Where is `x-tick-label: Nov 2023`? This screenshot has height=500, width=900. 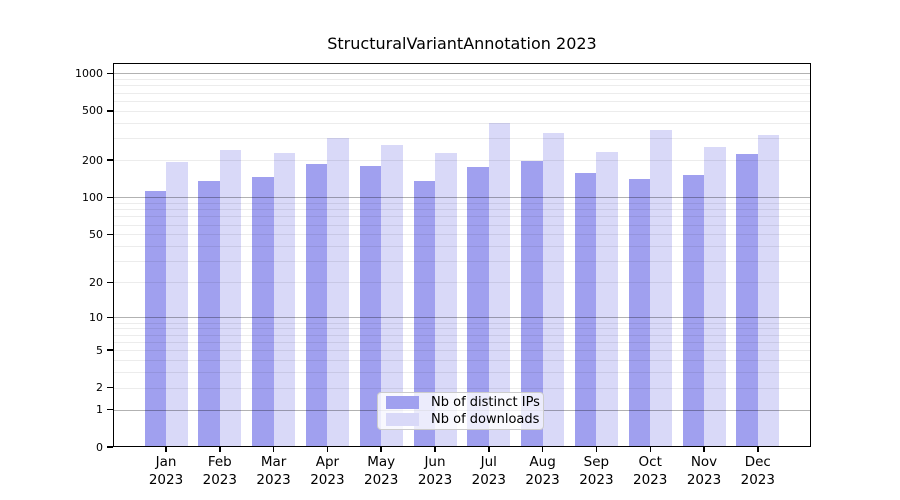 x-tick-label: Nov 2023 is located at coordinates (704, 471).